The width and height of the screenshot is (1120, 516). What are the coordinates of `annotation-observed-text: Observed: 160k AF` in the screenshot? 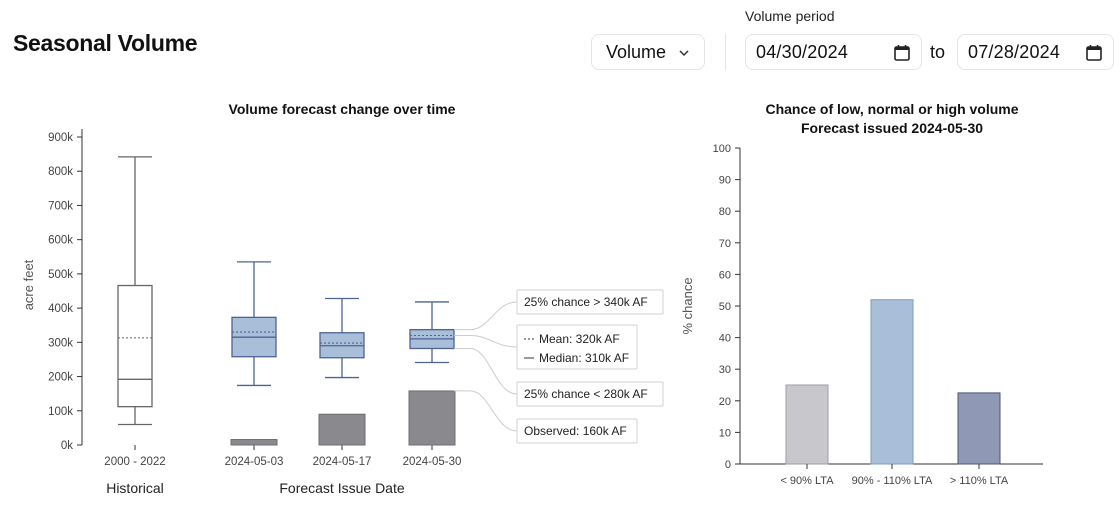 It's located at (575, 431).